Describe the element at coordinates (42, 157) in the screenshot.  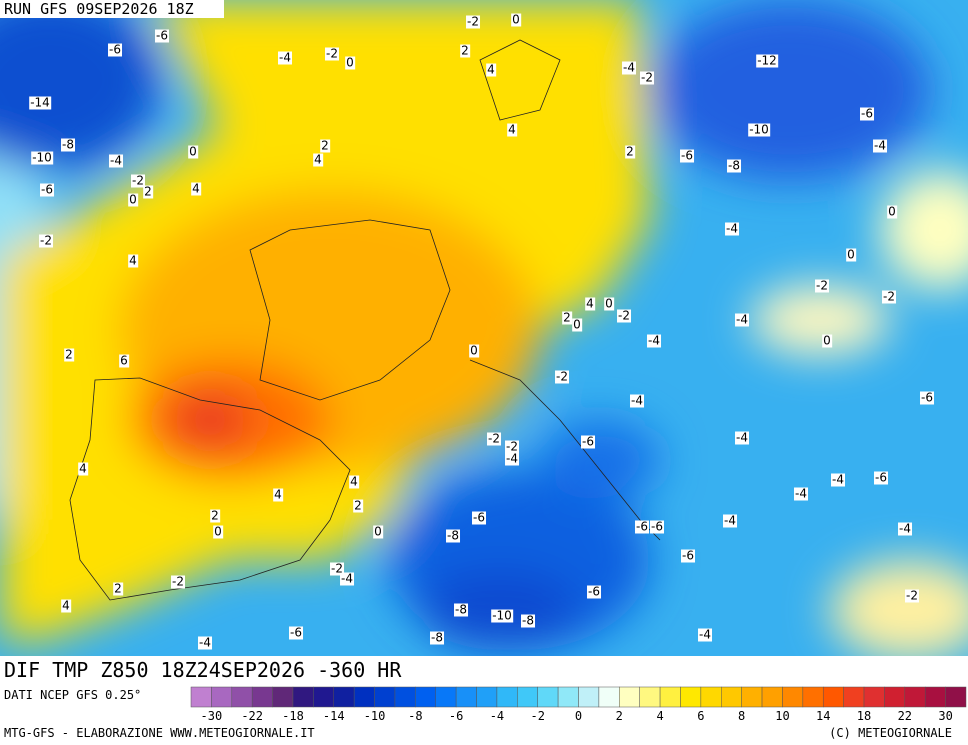
I see `contour-label: -10` at that location.